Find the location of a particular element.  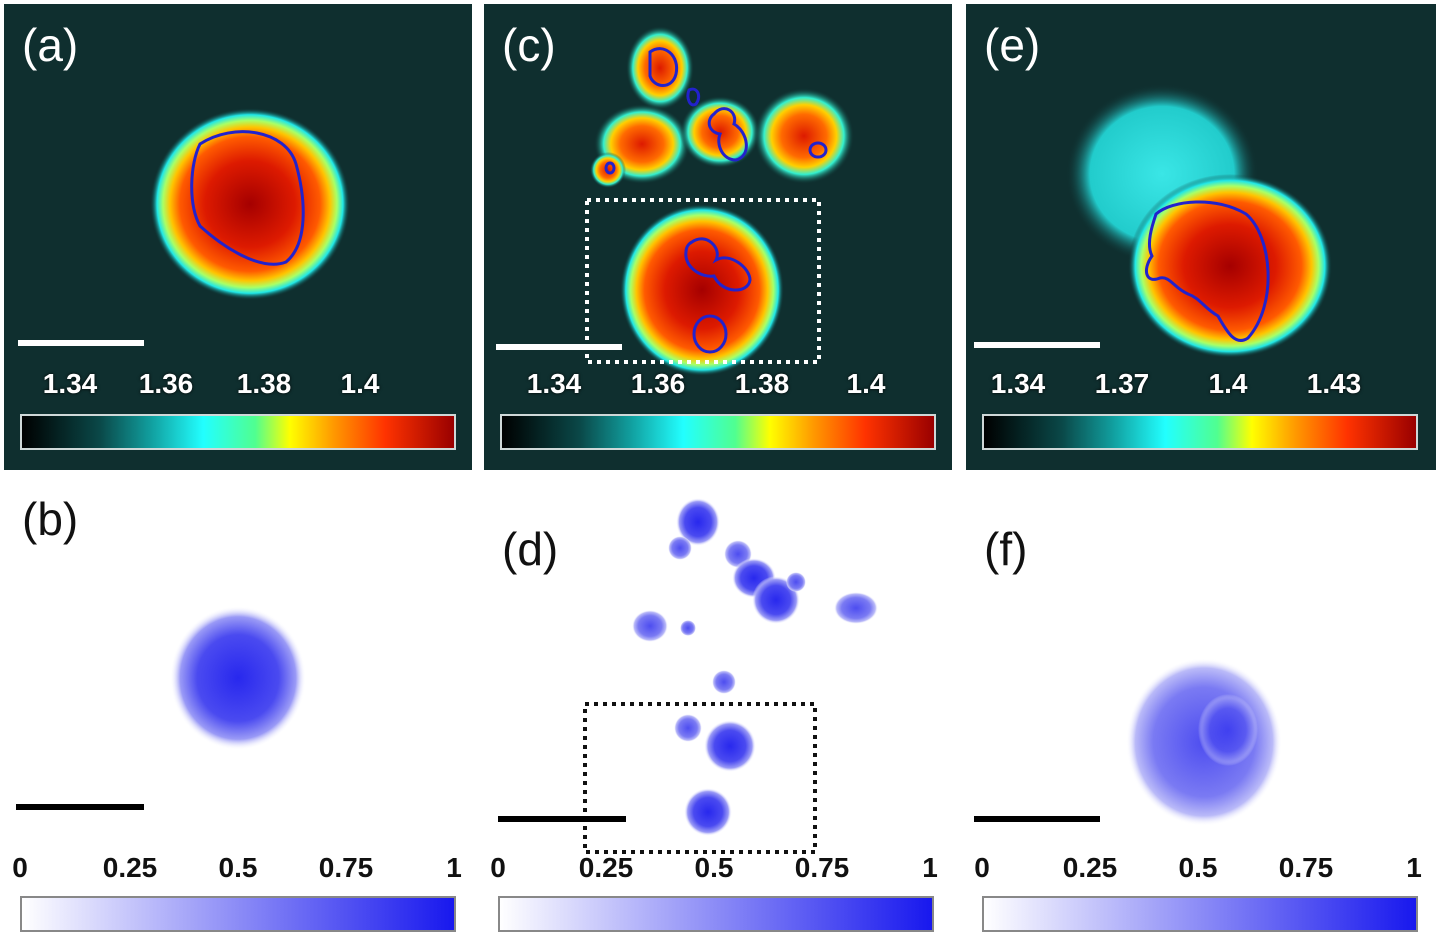

fluorescent-nucleus is located at coordinates (238, 678).